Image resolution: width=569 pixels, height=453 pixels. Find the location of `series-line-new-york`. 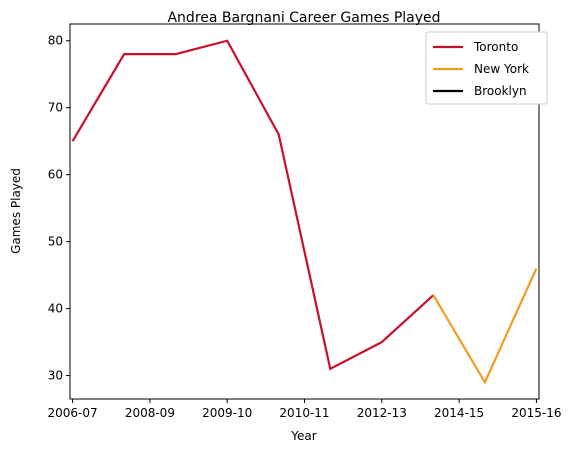

series-line-new-york is located at coordinates (484, 325).